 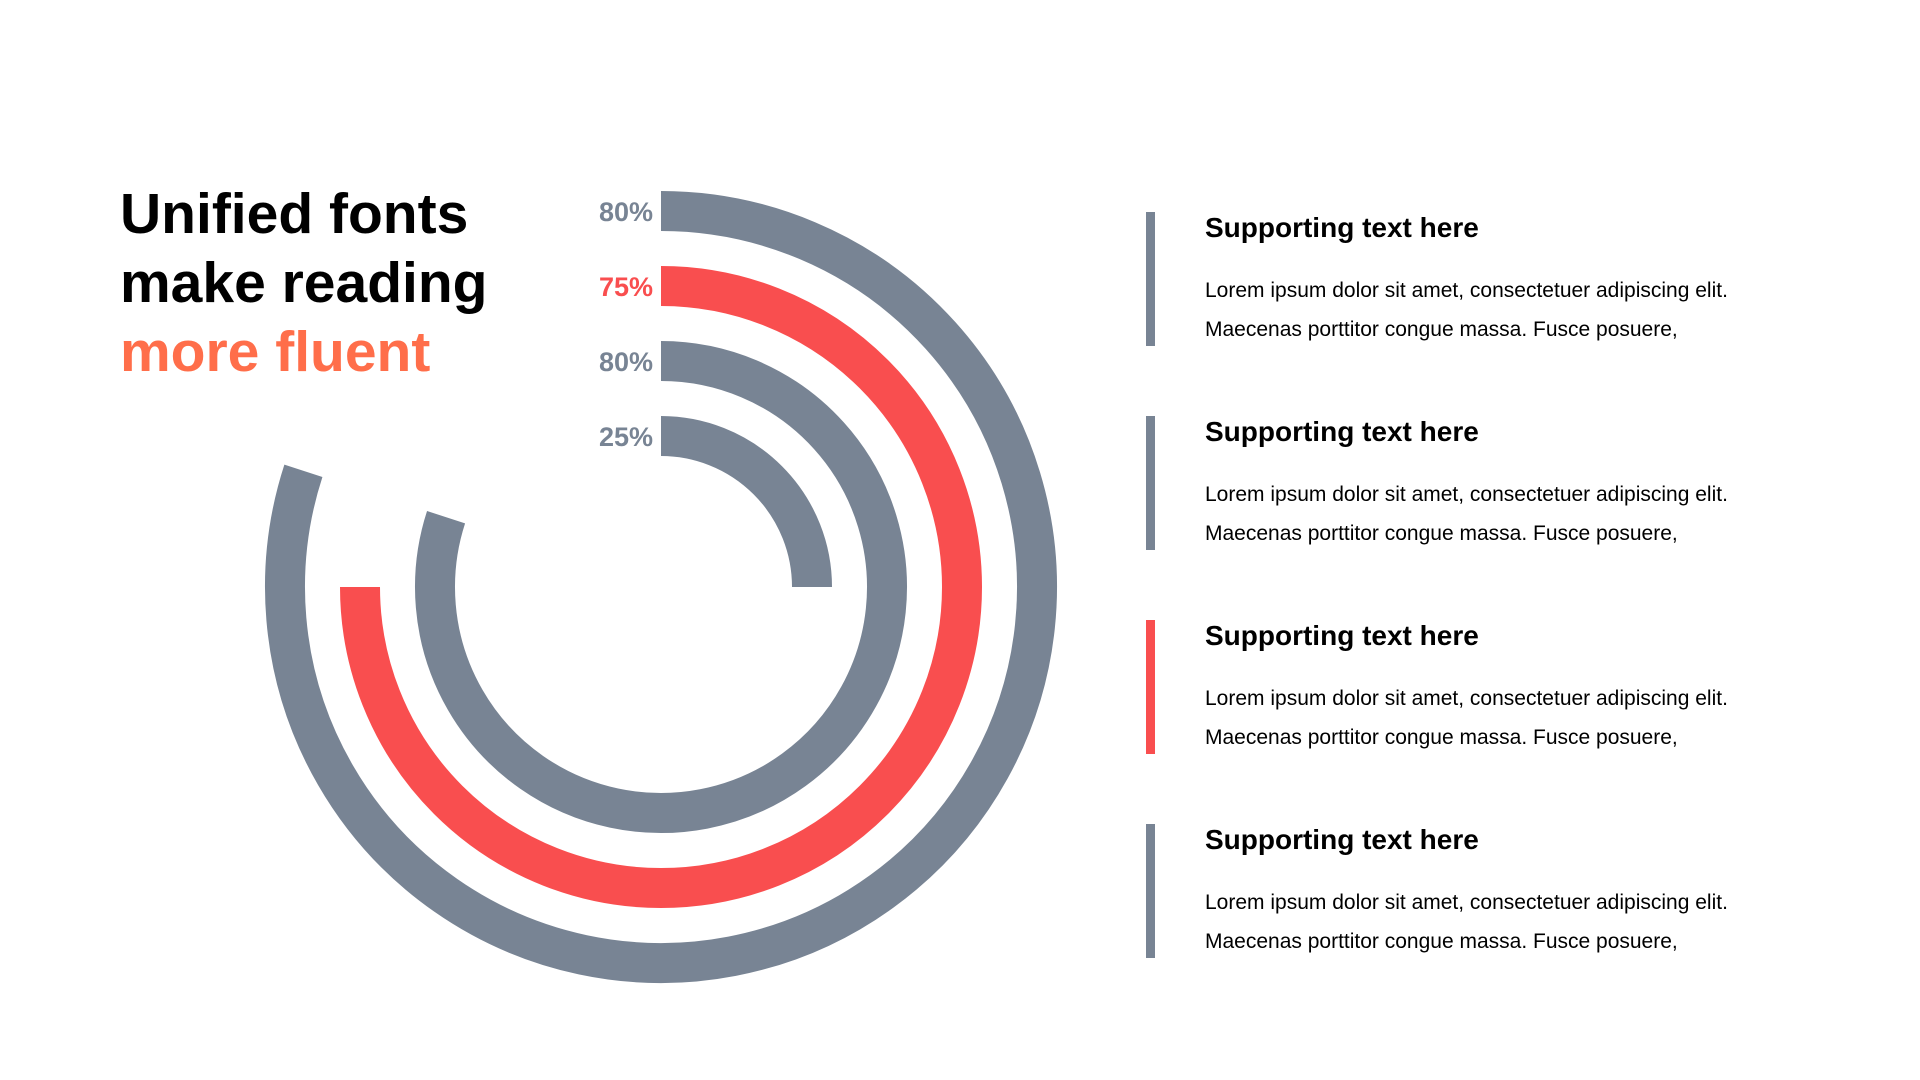 I want to click on ring-label-1: 80%, so click(x=626, y=212).